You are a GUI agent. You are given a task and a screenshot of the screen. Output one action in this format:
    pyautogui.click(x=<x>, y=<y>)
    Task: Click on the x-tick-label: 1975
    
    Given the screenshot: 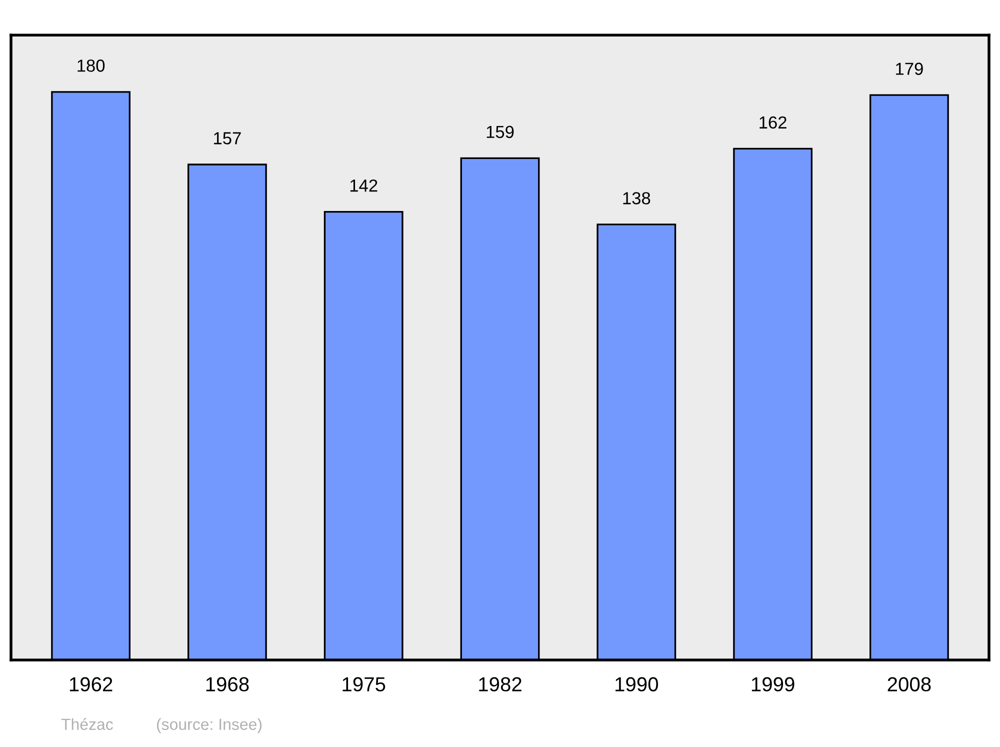 What is the action you would take?
    pyautogui.click(x=364, y=684)
    